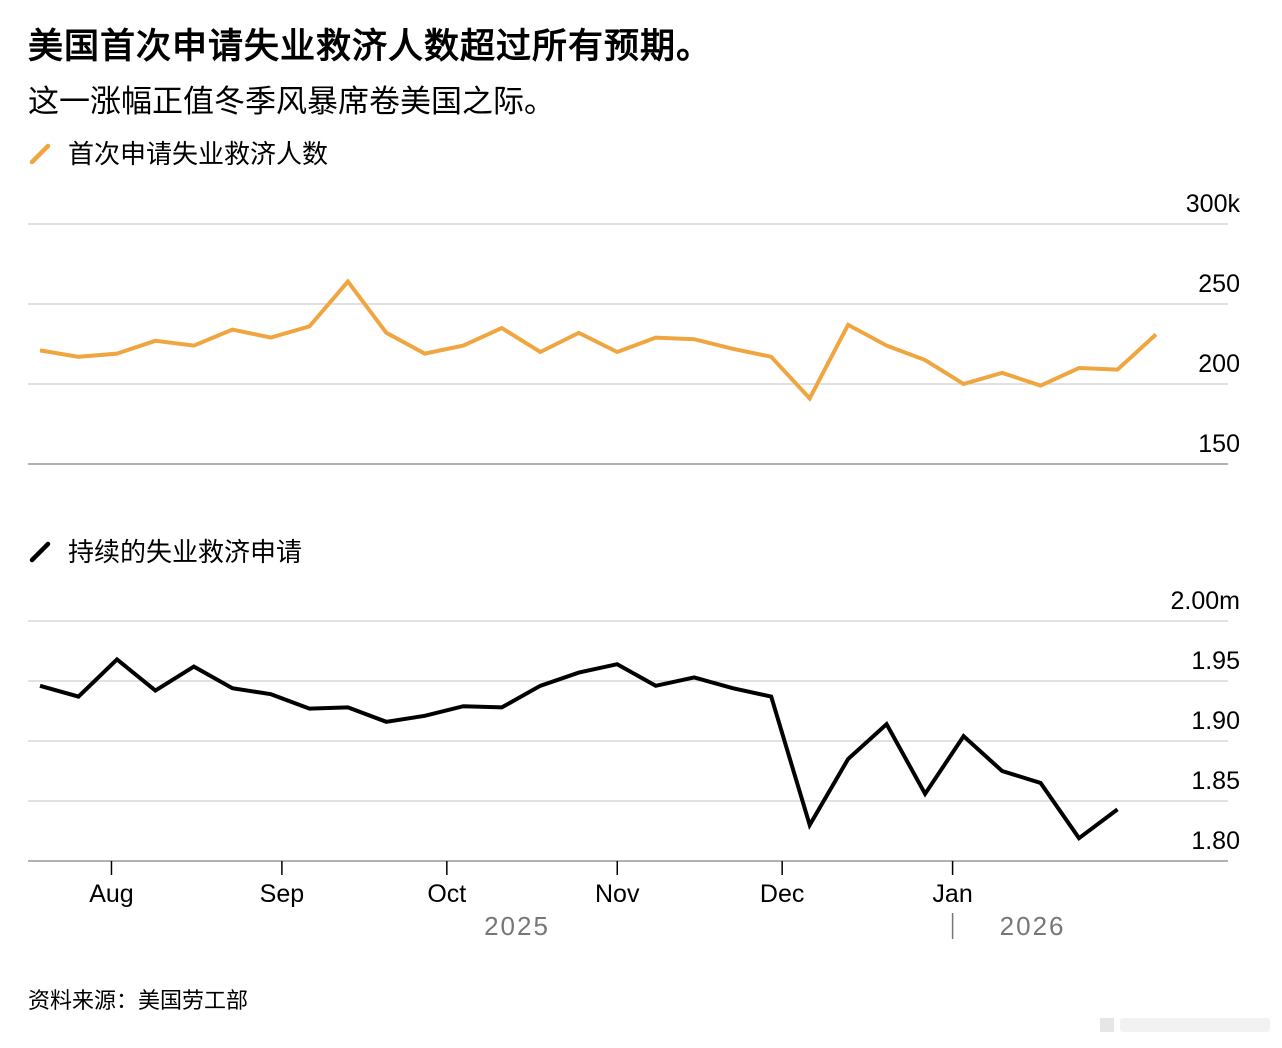 The image size is (1282, 1048). I want to click on y-tick-label-continuing-4: 1.80, so click(1215, 841).